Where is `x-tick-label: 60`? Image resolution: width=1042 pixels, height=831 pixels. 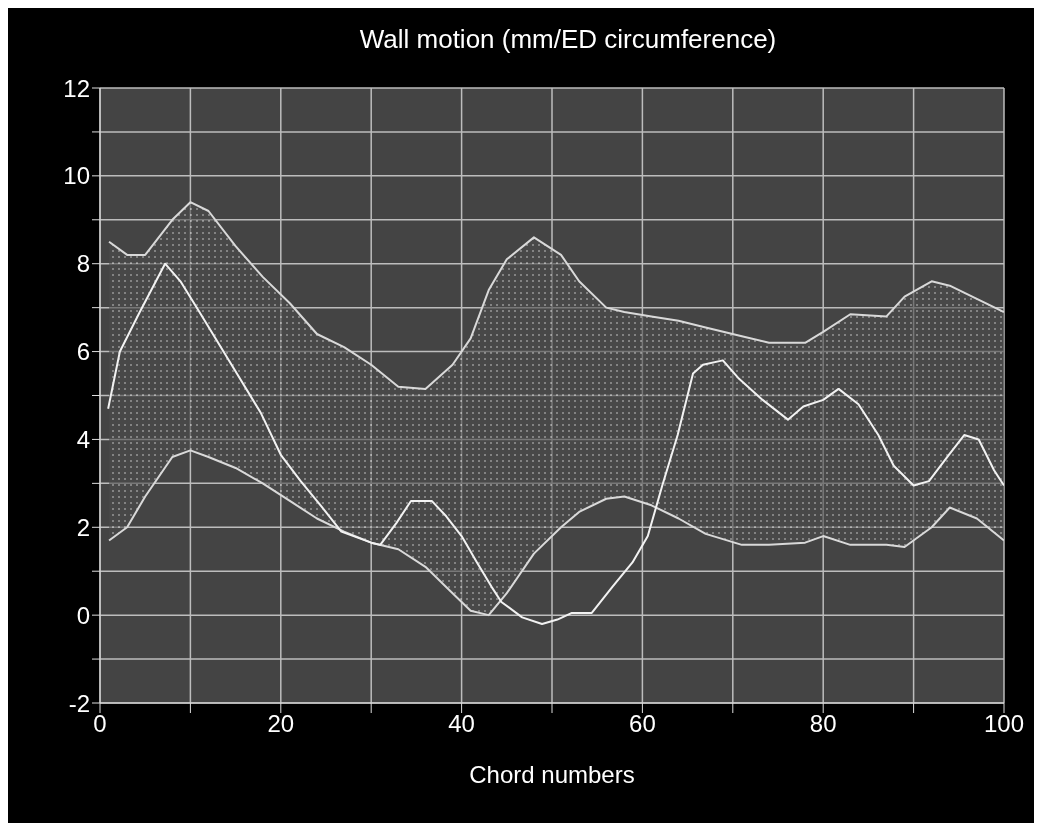 x-tick-label: 60 is located at coordinates (642, 724).